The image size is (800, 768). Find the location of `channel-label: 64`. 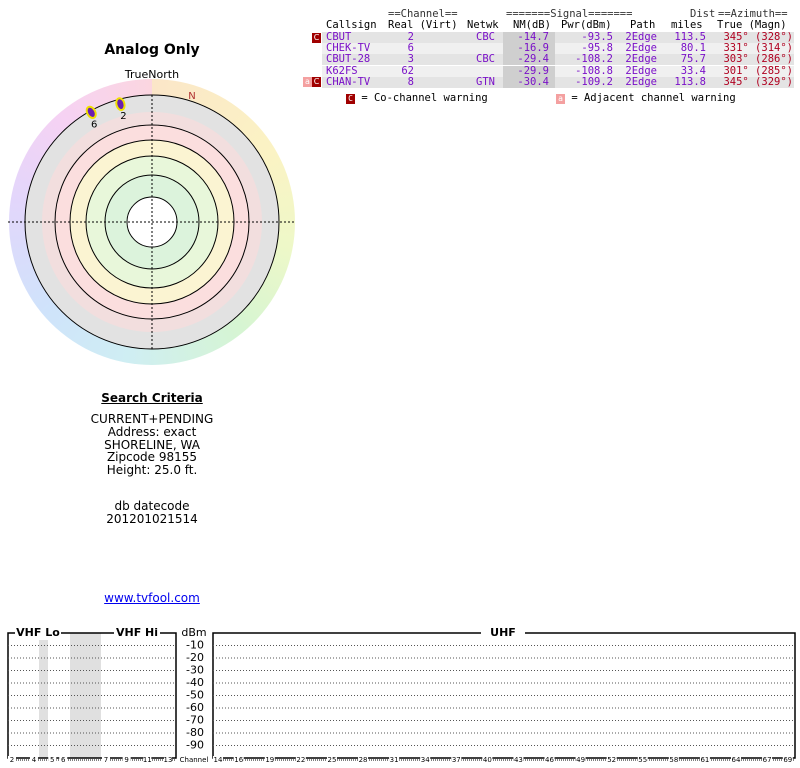

channel-label: 64 is located at coordinates (736, 760).